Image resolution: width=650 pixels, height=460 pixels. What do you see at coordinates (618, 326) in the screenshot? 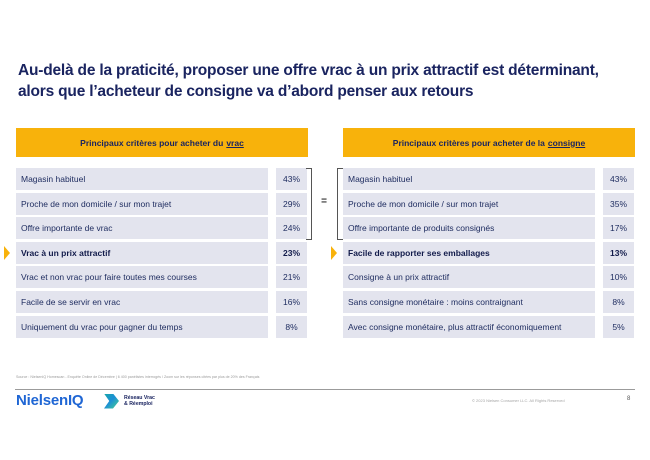
I see `criteria-percentage: 5%` at bounding box center [618, 326].